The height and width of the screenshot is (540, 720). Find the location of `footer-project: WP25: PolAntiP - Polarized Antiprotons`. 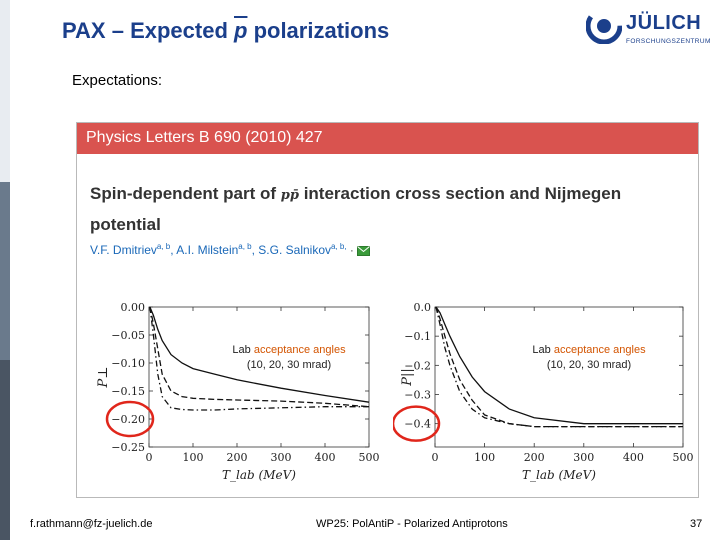

footer-project: WP25: PolAntiP - Polarized Antiprotons is located at coordinates (412, 524).